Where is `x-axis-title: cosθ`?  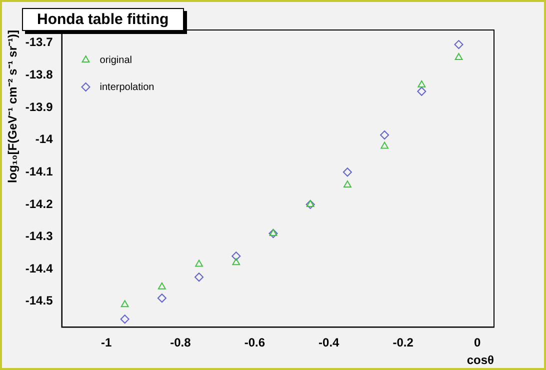 x-axis-title: cosθ is located at coordinates (480, 360).